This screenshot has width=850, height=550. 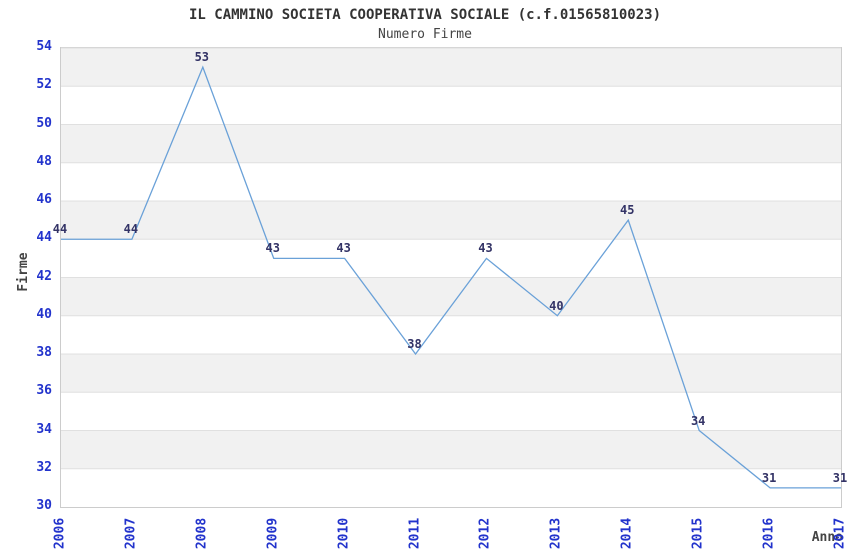 I want to click on chart-subtitle: Numero Firme, so click(x=425, y=34).